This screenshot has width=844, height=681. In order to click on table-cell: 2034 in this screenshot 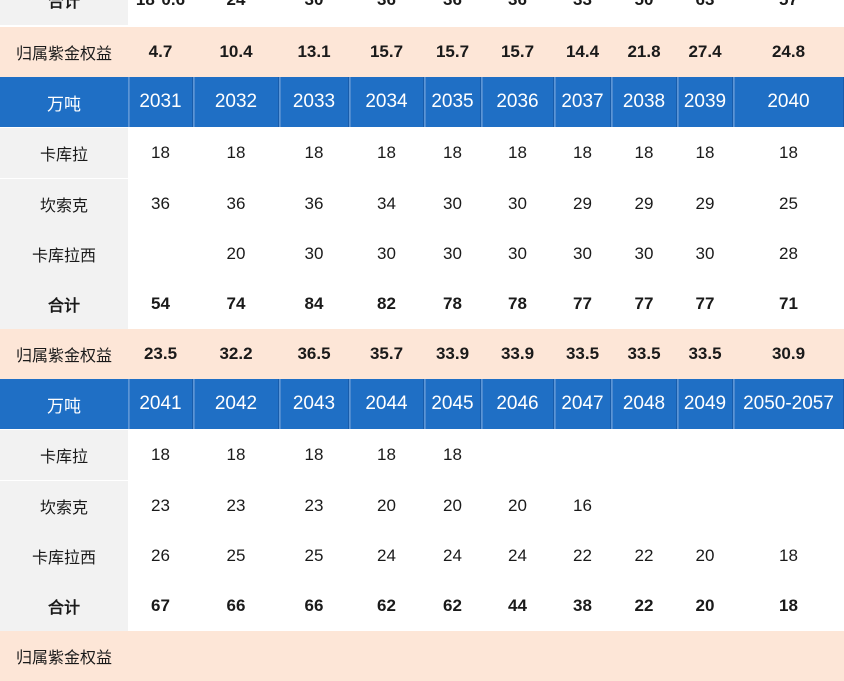, I will do `click(386, 102)`.